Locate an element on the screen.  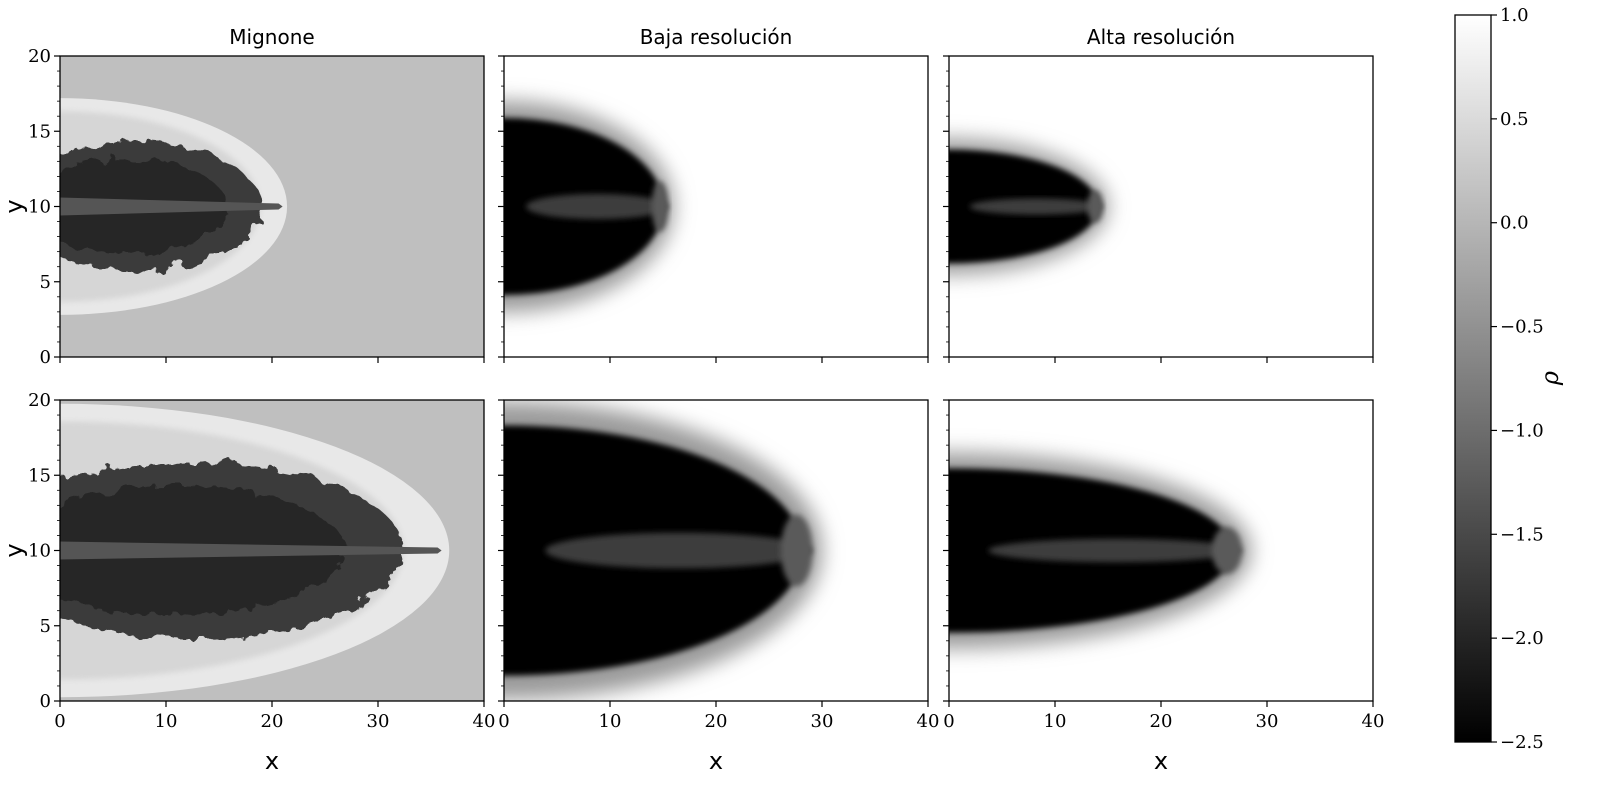
panel-title: Mignone is located at coordinates (271, 37).